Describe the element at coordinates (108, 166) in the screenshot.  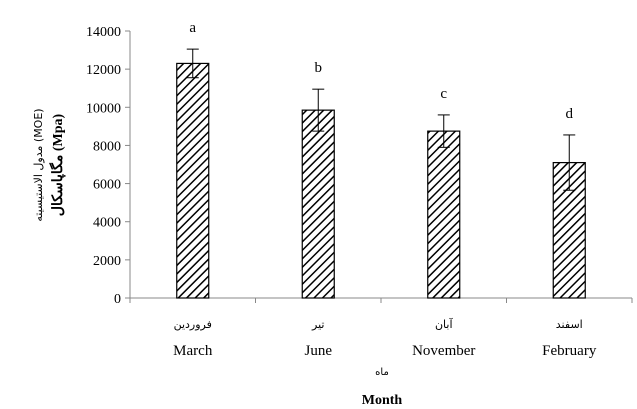
I see `y-axis: 0 2000 4000 6000 8000 10000 12000 14000` at that location.